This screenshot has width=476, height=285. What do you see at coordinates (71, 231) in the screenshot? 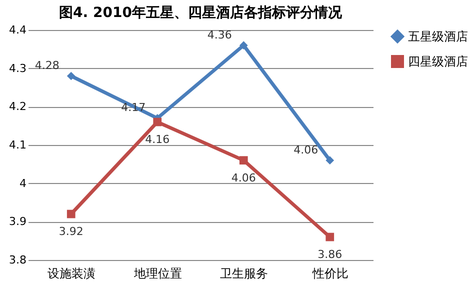
I see `data-label: 3.92` at bounding box center [71, 231].